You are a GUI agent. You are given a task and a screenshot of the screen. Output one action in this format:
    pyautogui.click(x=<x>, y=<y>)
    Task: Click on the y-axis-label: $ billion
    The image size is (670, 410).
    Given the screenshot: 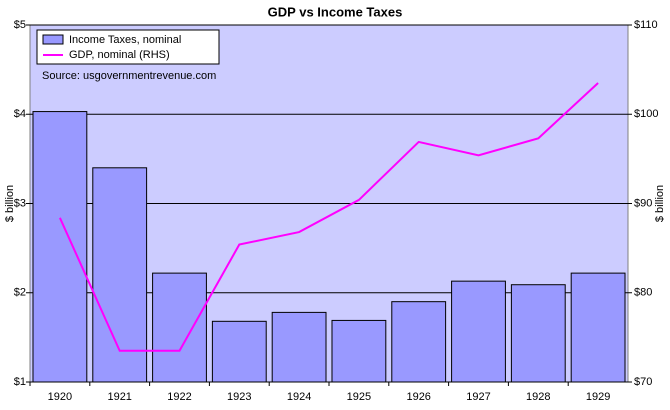 What is the action you would take?
    pyautogui.click(x=10, y=203)
    